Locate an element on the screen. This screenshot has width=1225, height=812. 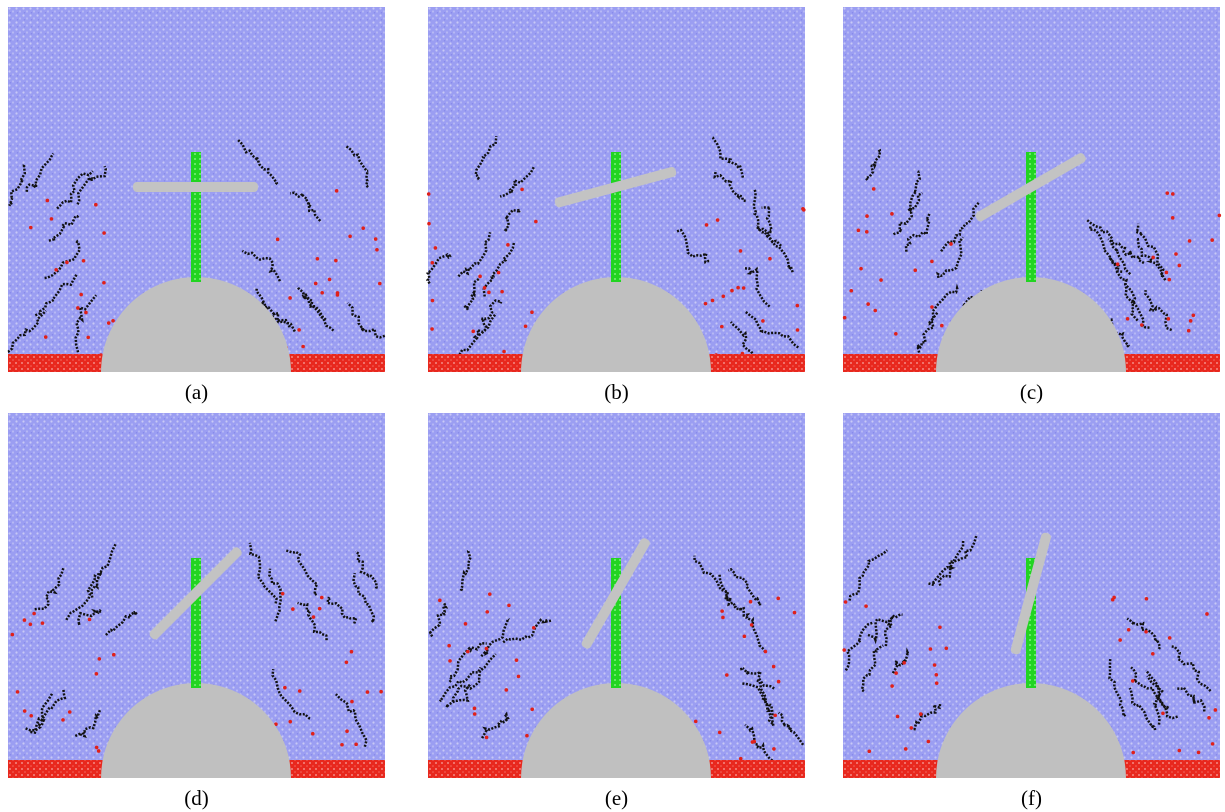
panel-label: (b) is located at coordinates (616, 392).